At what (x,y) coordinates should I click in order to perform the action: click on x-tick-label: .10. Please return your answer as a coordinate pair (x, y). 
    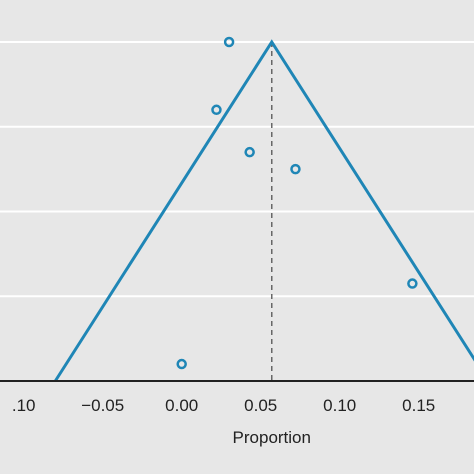
    Looking at the image, I should click on (24, 405).